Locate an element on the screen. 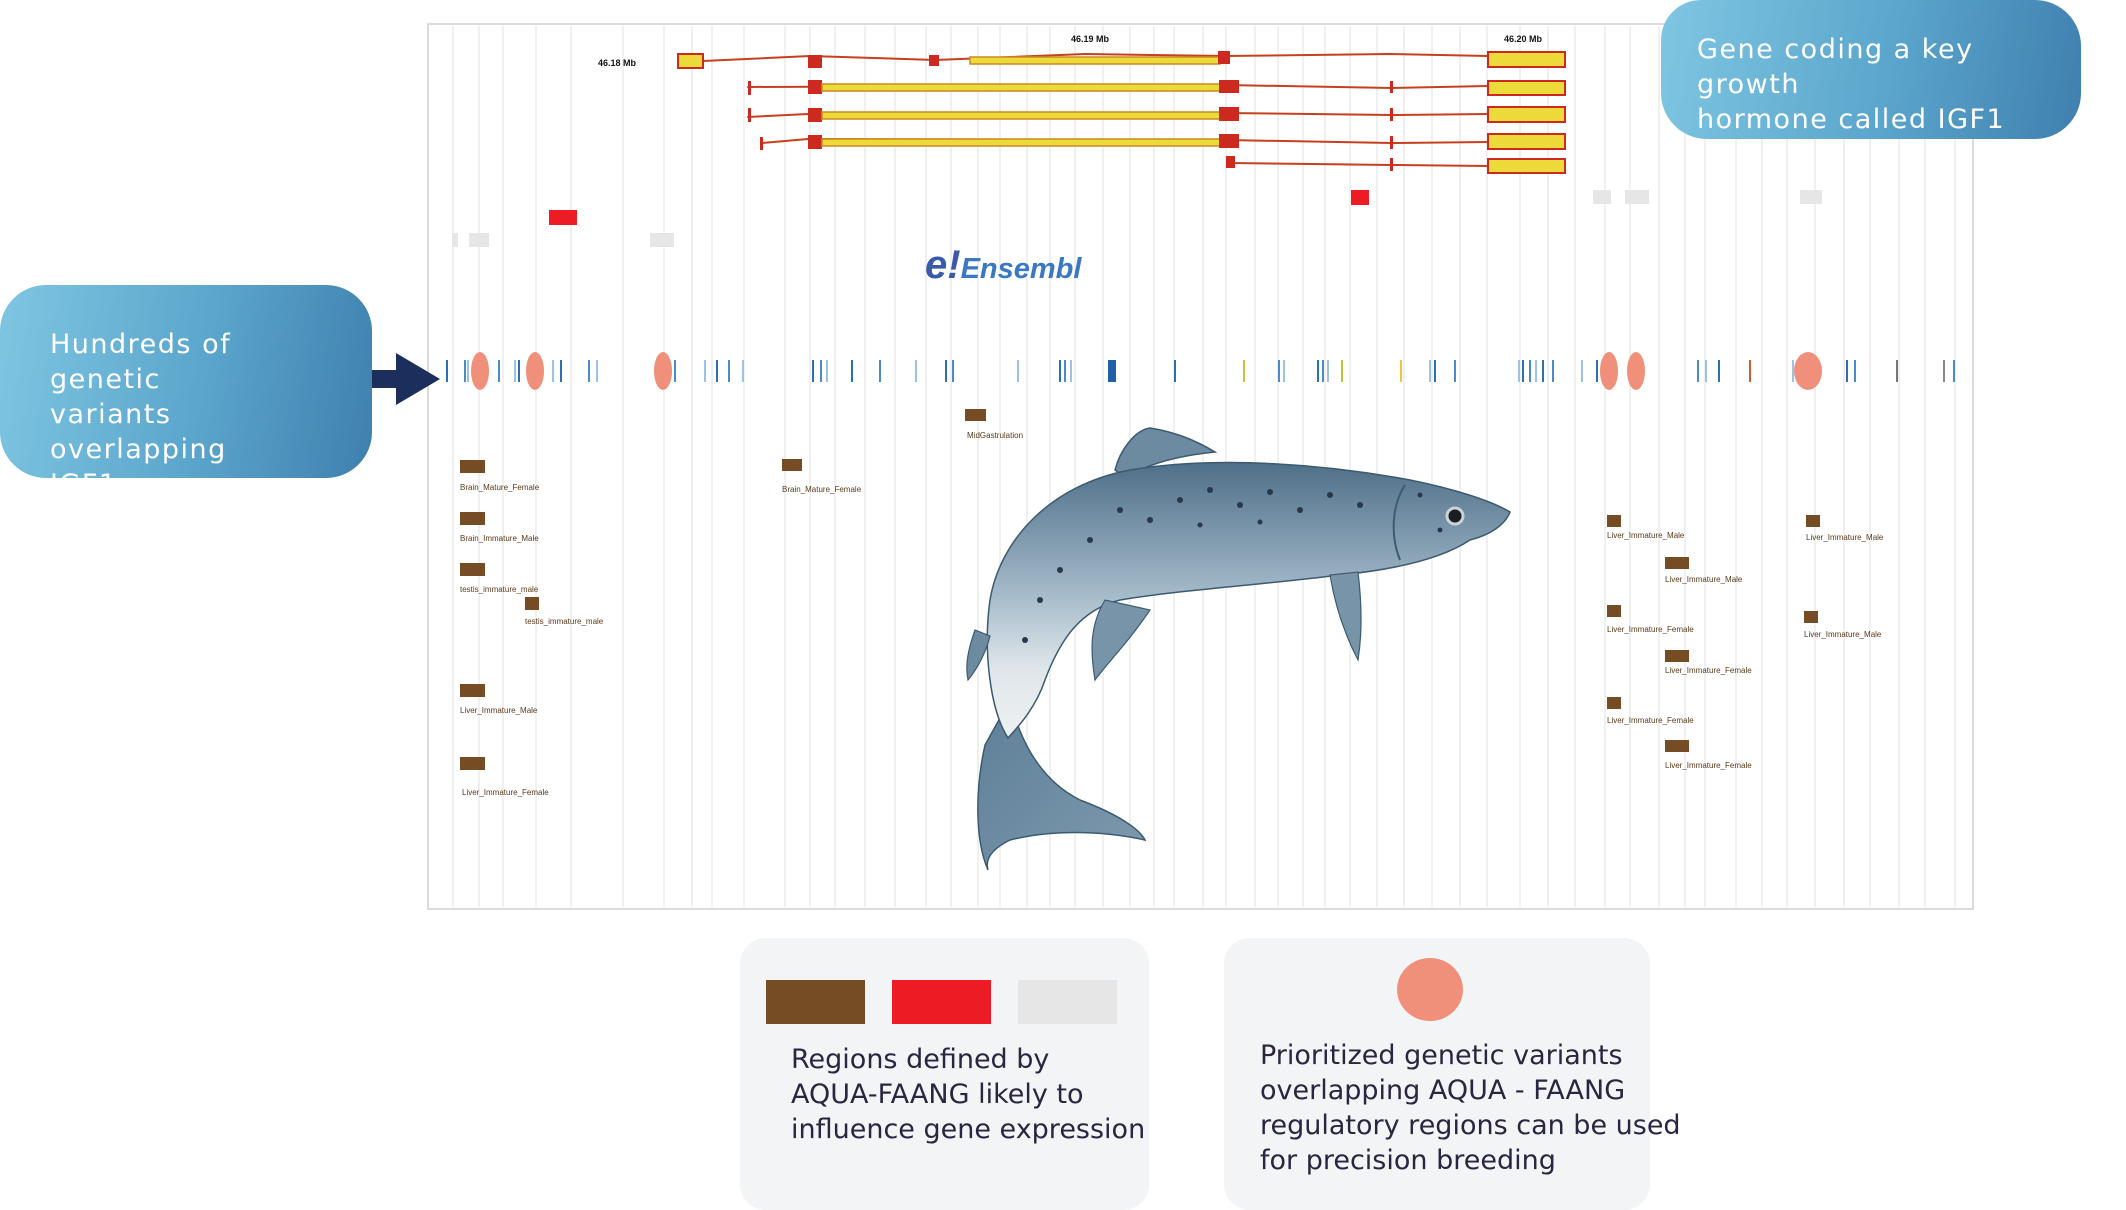 The height and width of the screenshot is (1210, 2126). tissue-label: Brain_Mature_Female is located at coordinates (500, 487).